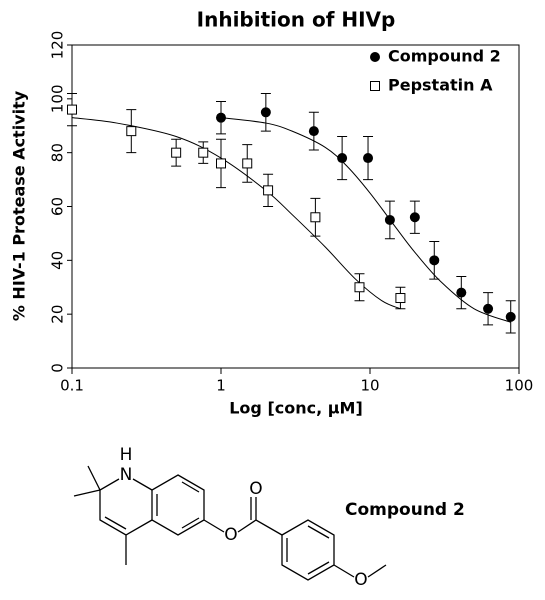 Image resolution: width=545 pixels, height=600 pixels. I want to click on atom-label: H, so click(126, 455).